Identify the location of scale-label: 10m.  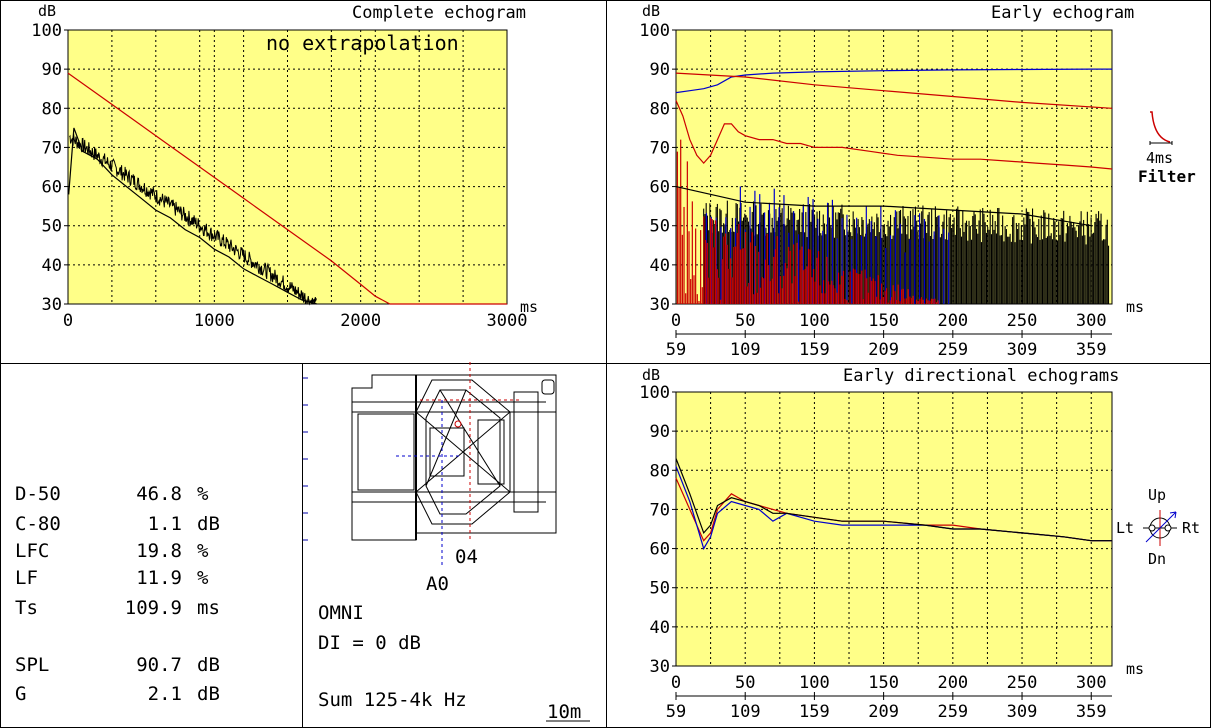
(564, 712).